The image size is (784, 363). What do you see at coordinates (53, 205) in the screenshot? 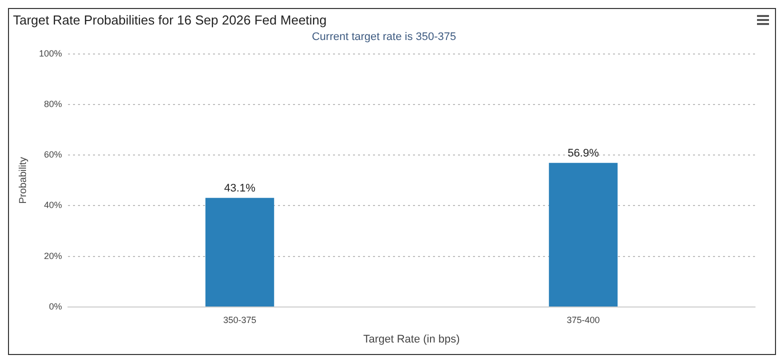
I see `y-tick-label: 40%` at bounding box center [53, 205].